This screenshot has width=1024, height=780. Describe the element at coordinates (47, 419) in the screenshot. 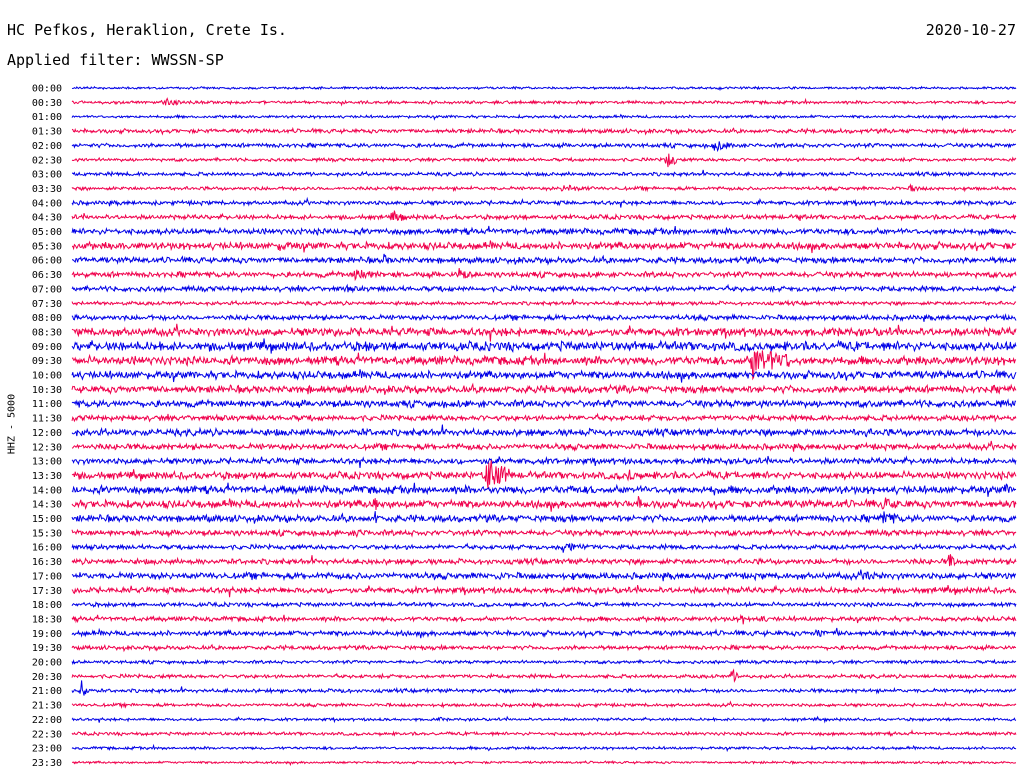

I see `time-tick-label: 11:30` at that location.